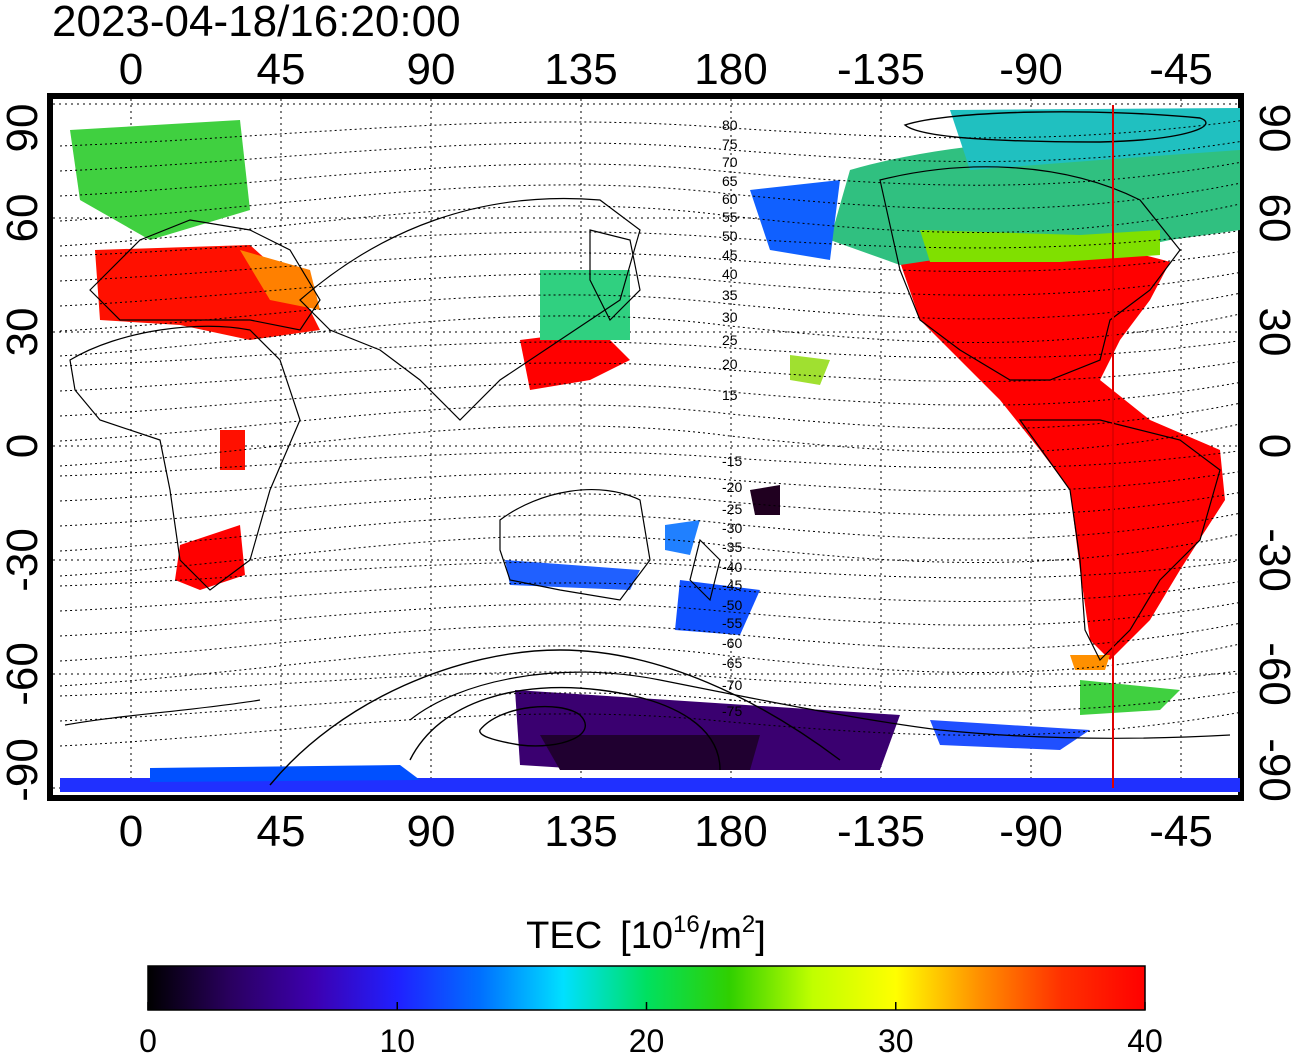  What do you see at coordinates (896, 1040) in the screenshot?
I see `colorbar-tick-label: 30` at bounding box center [896, 1040].